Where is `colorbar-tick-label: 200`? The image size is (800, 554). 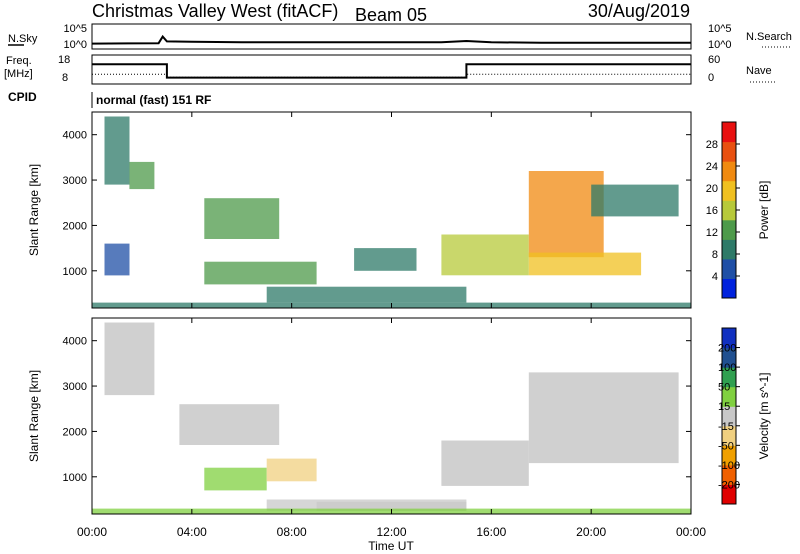 colorbar-tick-label: 200 is located at coordinates (727, 349).